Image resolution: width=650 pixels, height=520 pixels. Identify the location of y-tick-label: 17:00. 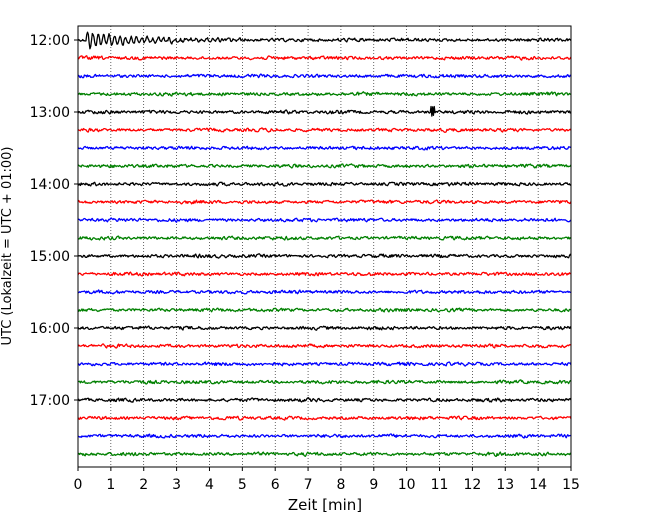
(50, 401).